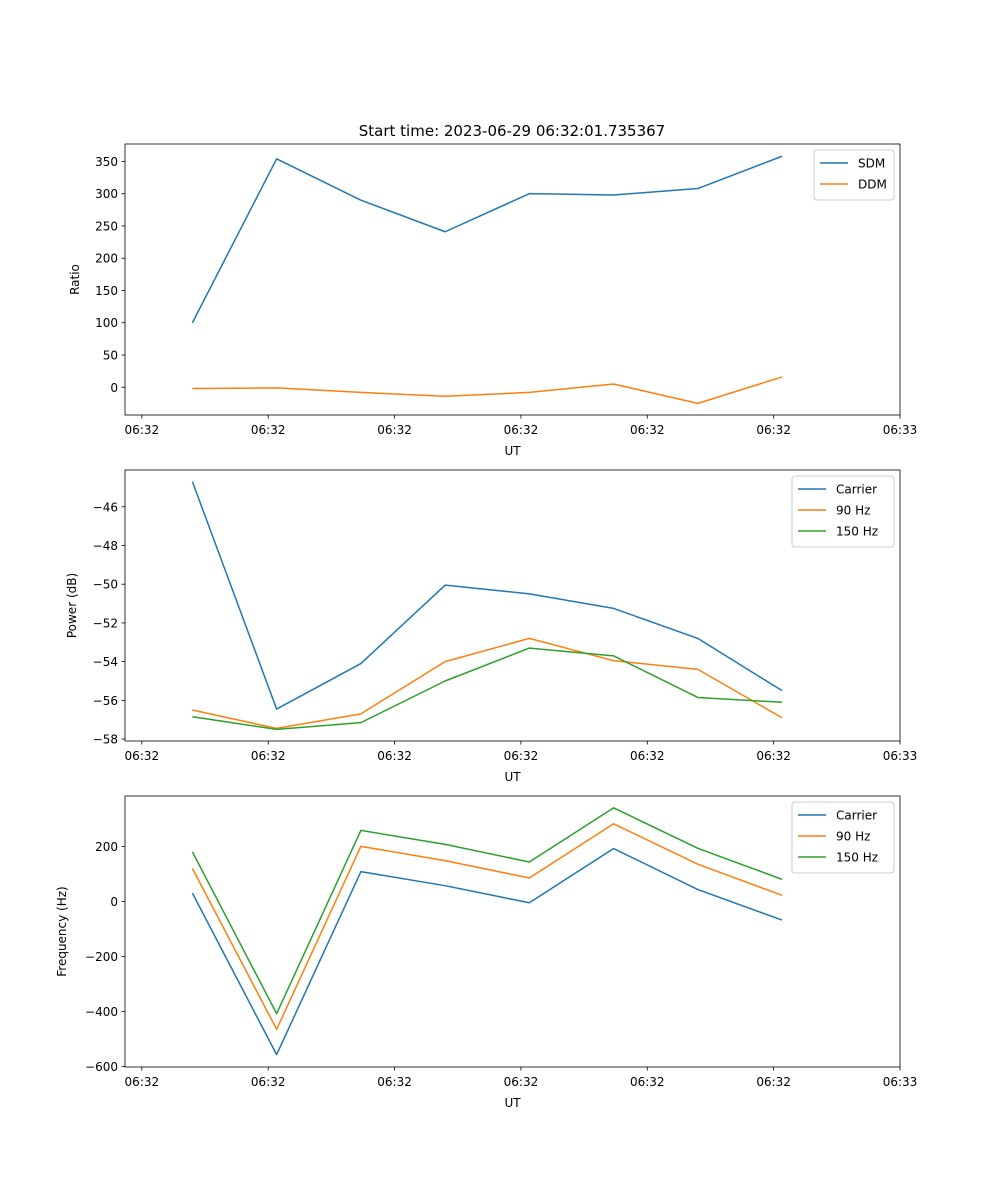 Image resolution: width=1000 pixels, height=1200 pixels. I want to click on ratio-y-tick-label: 100, so click(106, 323).